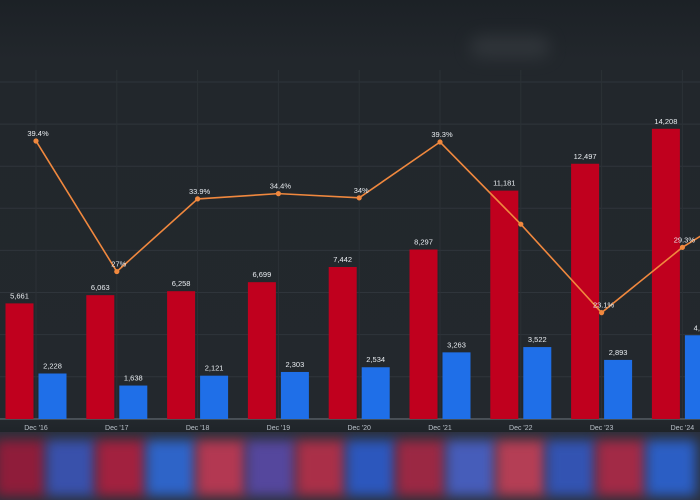 The height and width of the screenshot is (500, 700). Describe the element at coordinates (585, 156) in the screenshot. I see `red-bar-value-label: 12,497` at that location.